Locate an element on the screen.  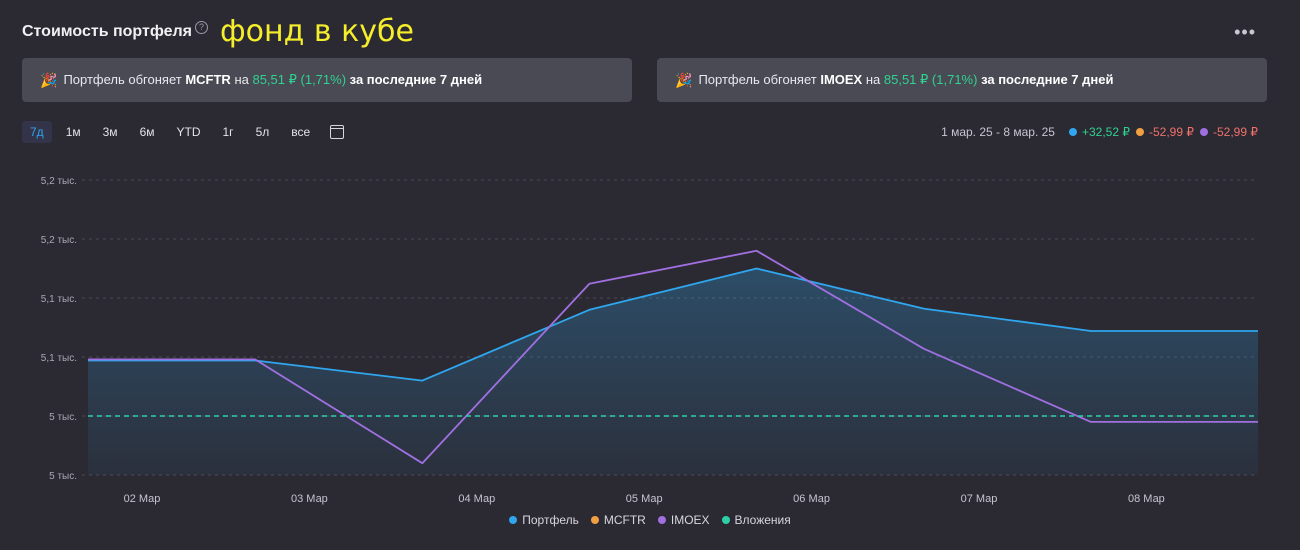
period-7d: 7д is located at coordinates (37, 132).